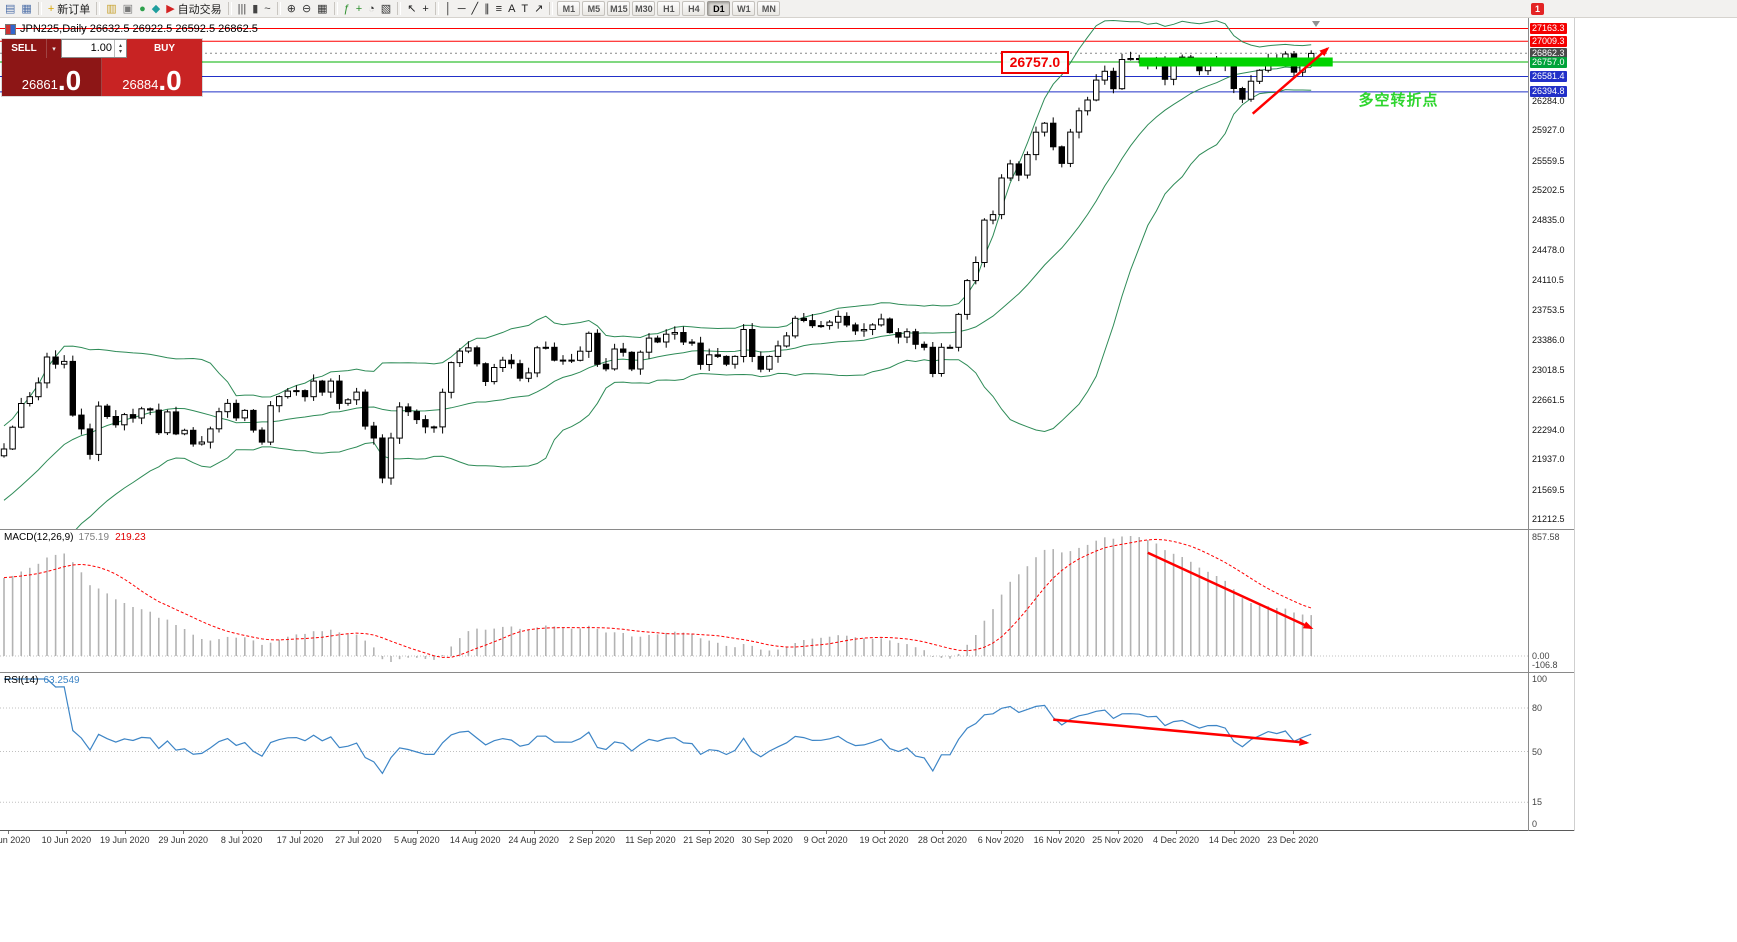 This screenshot has height=942, width=1737. Describe the element at coordinates (142, 9) in the screenshot. I see `navigator-icon: ●` at that location.